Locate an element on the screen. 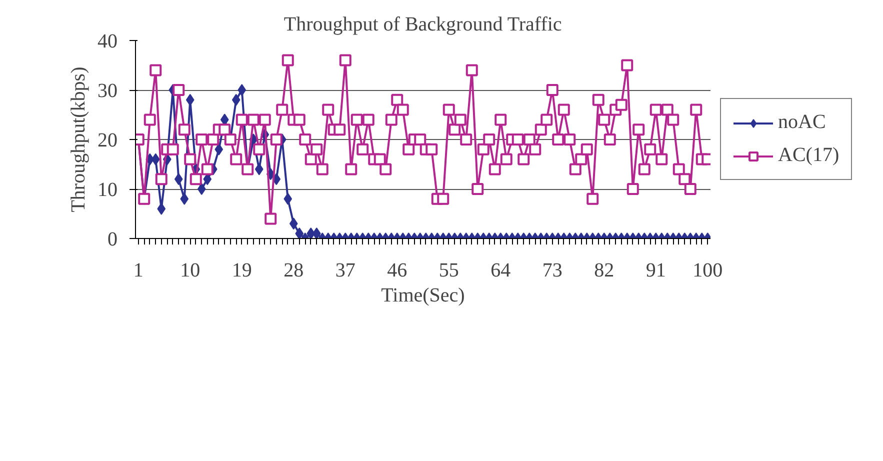 Image resolution: width=883 pixels, height=461 pixels. y-axis-title: Throughput(kbps) is located at coordinates (79, 139).